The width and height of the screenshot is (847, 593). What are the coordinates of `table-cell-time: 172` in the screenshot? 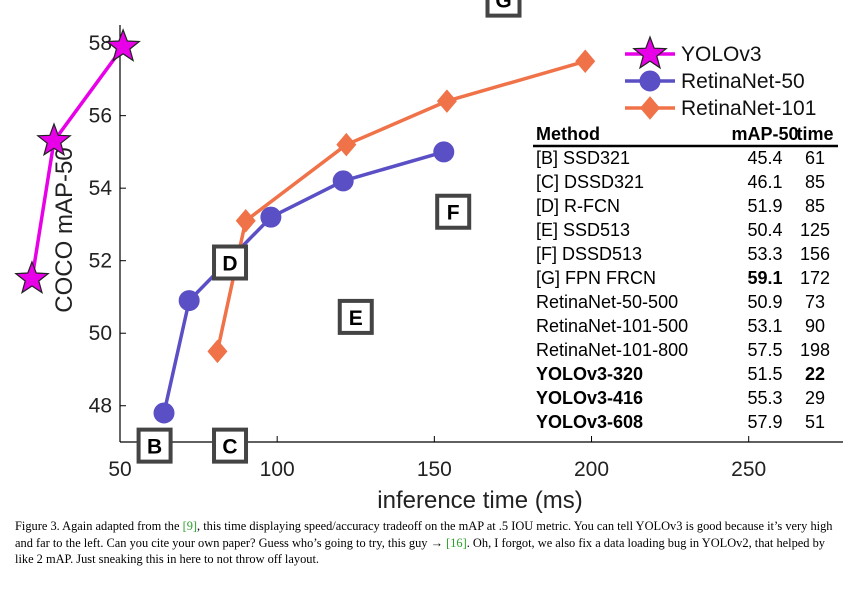 It's located at (815, 278).